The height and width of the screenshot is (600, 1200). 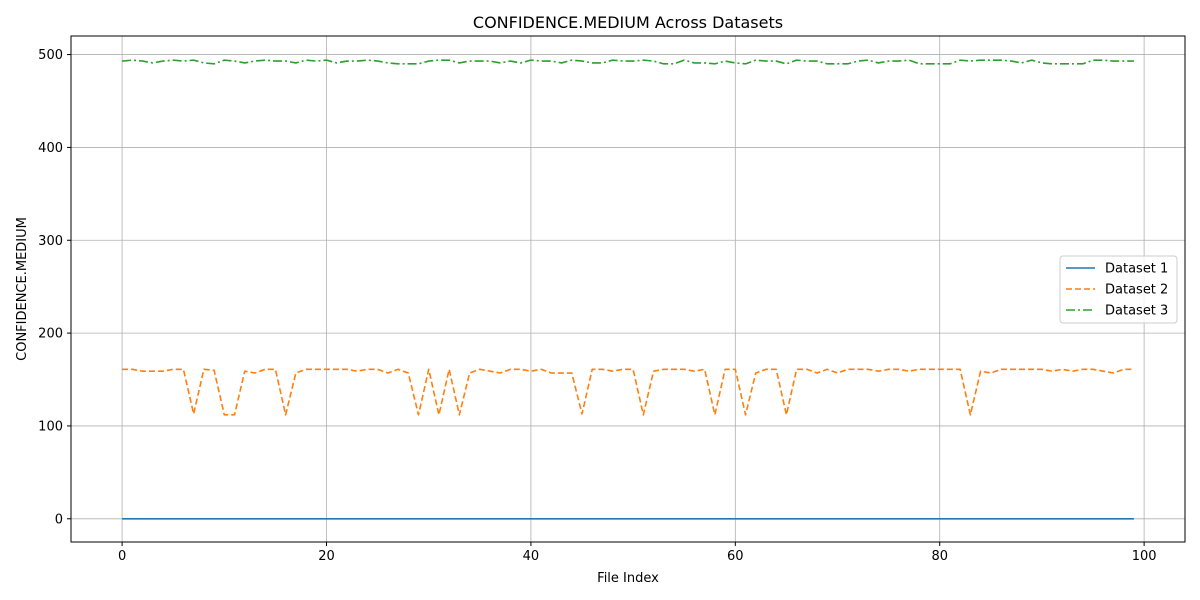 I want to click on legend-label-3: Dataset 3, so click(x=1136, y=311).